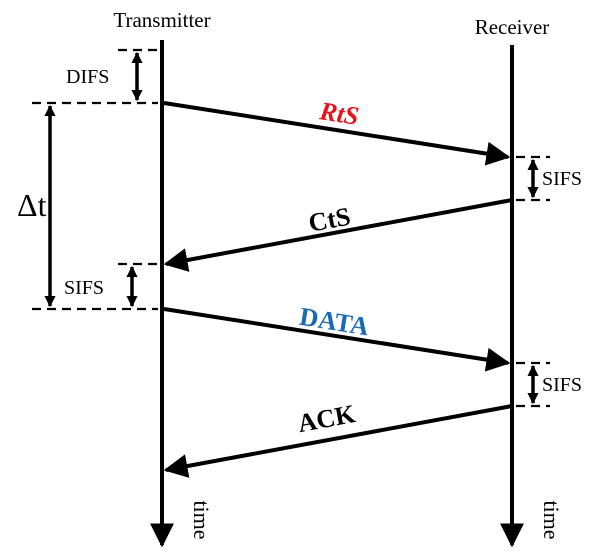  I want to click on sifs-transmitter-label: SIFS, so click(84, 288).